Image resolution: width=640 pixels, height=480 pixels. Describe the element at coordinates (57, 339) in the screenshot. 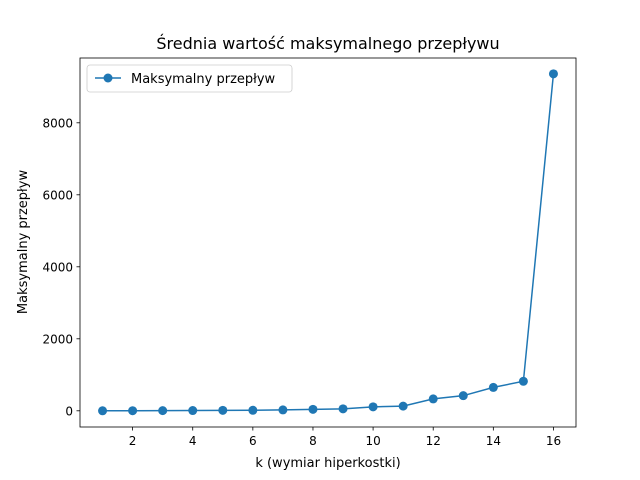

I see `y-tick-label-1: 2000` at that location.